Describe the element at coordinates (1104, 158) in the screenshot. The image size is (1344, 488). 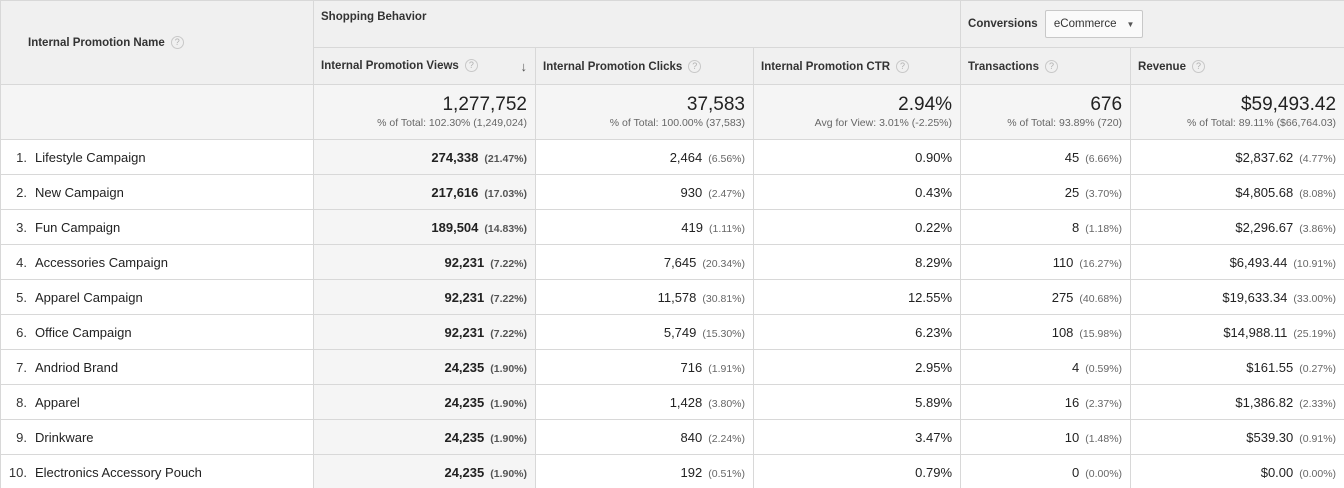
I see `transactions-percent: (6.66%)` at that location.